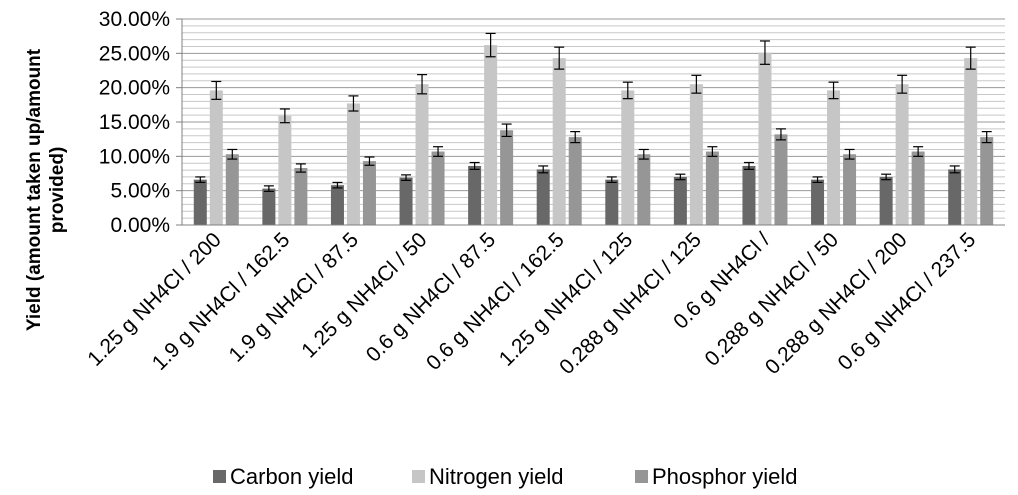  What do you see at coordinates (34, 189) in the screenshot?
I see `y-axis-label-line: Yield (amount taken up/amount` at bounding box center [34, 189].